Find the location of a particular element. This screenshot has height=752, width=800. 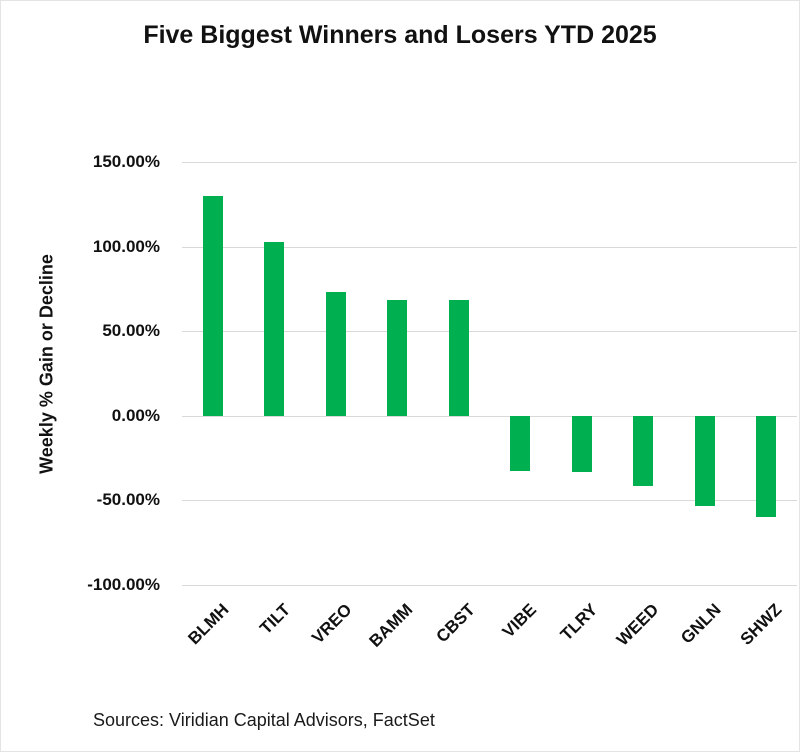

gridline-150.00% is located at coordinates (489, 162).